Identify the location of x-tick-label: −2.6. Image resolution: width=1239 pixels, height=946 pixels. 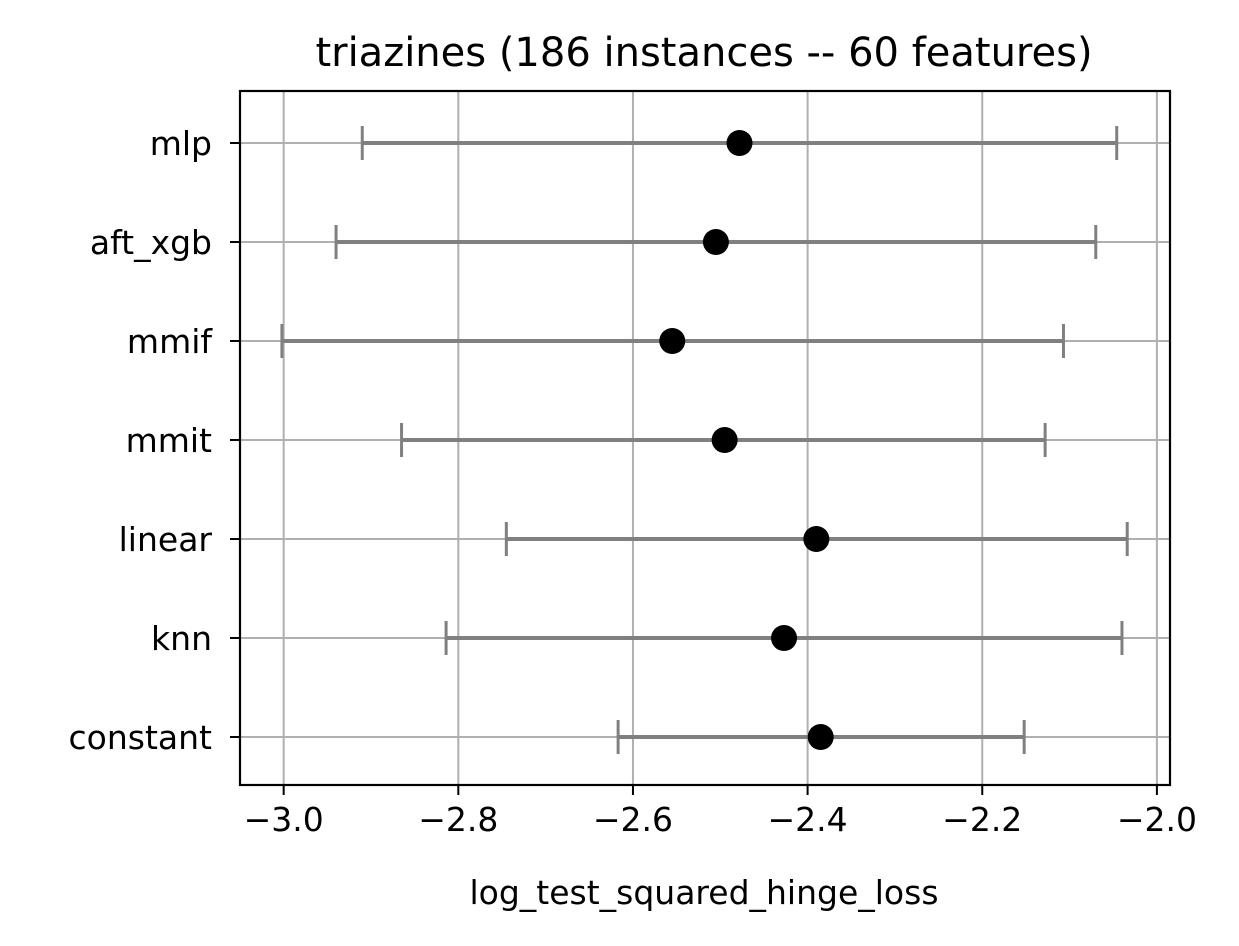
(633, 819).